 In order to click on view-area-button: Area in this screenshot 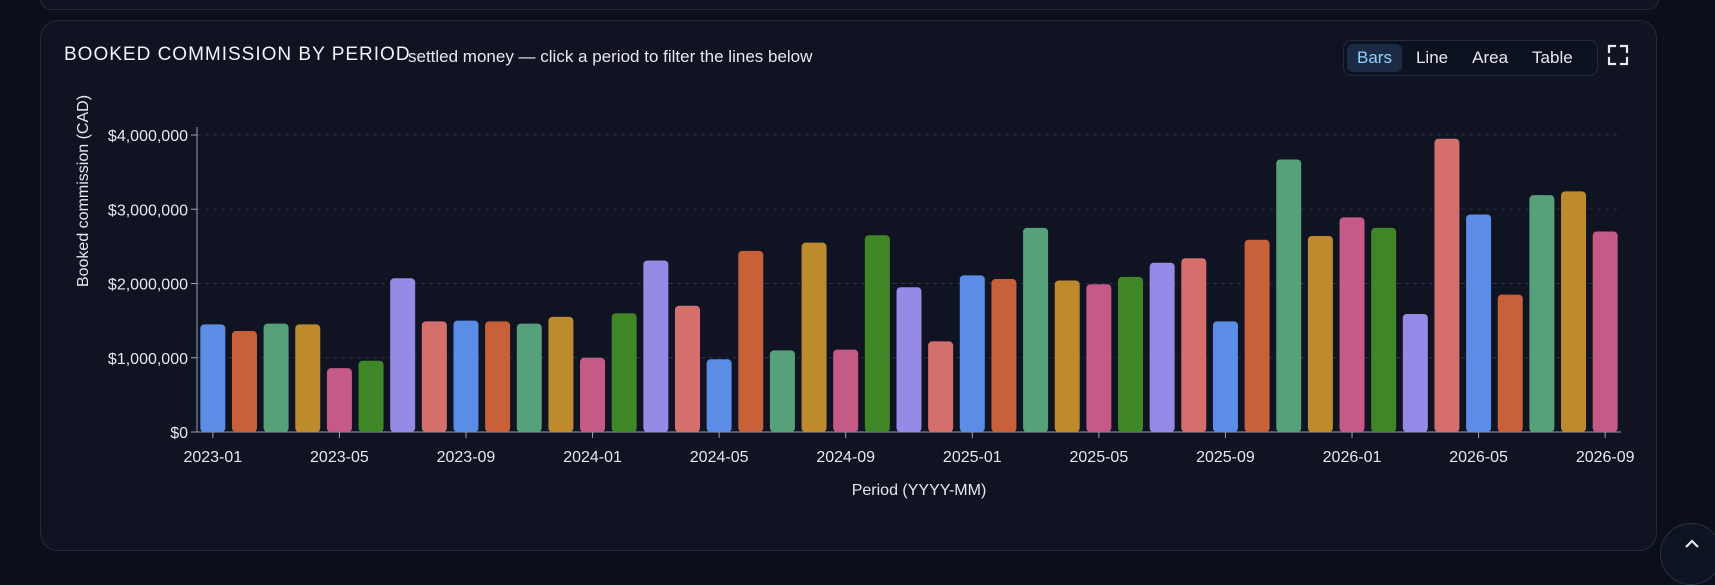, I will do `click(1490, 57)`.